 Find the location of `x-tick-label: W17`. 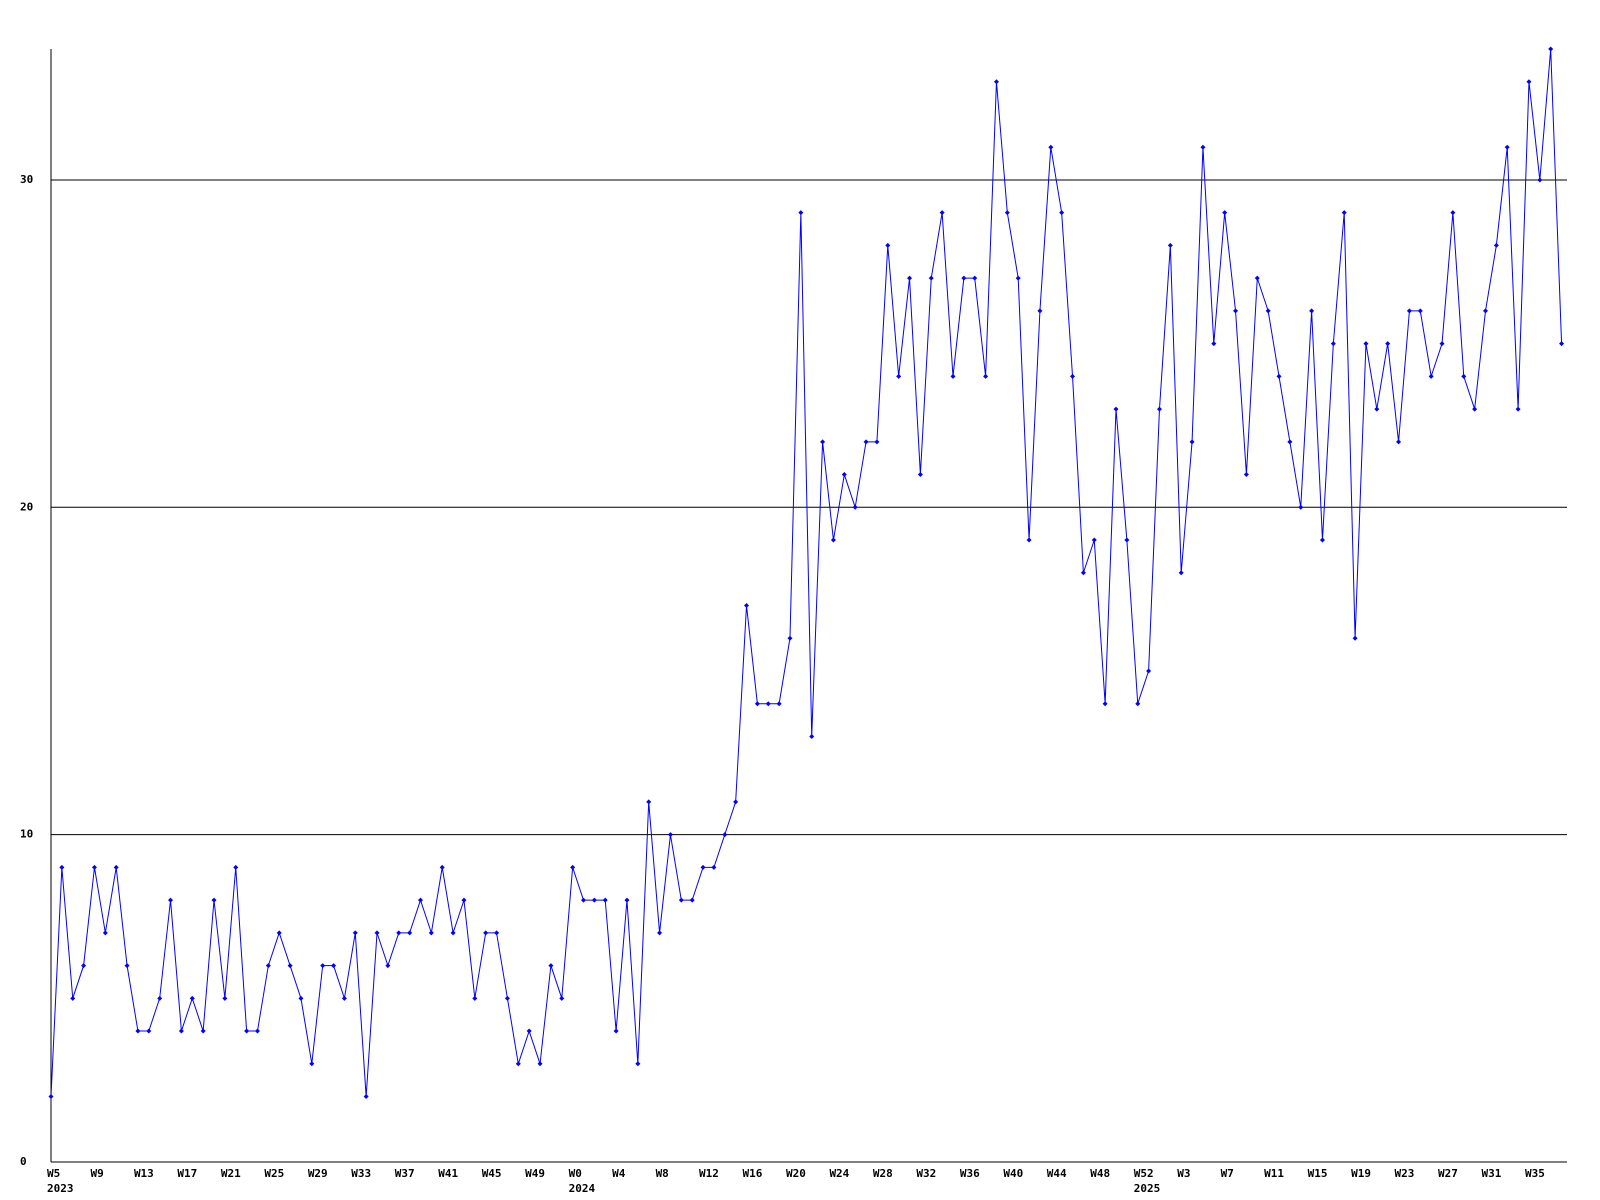

x-tick-label: W17 is located at coordinates (187, 1173).